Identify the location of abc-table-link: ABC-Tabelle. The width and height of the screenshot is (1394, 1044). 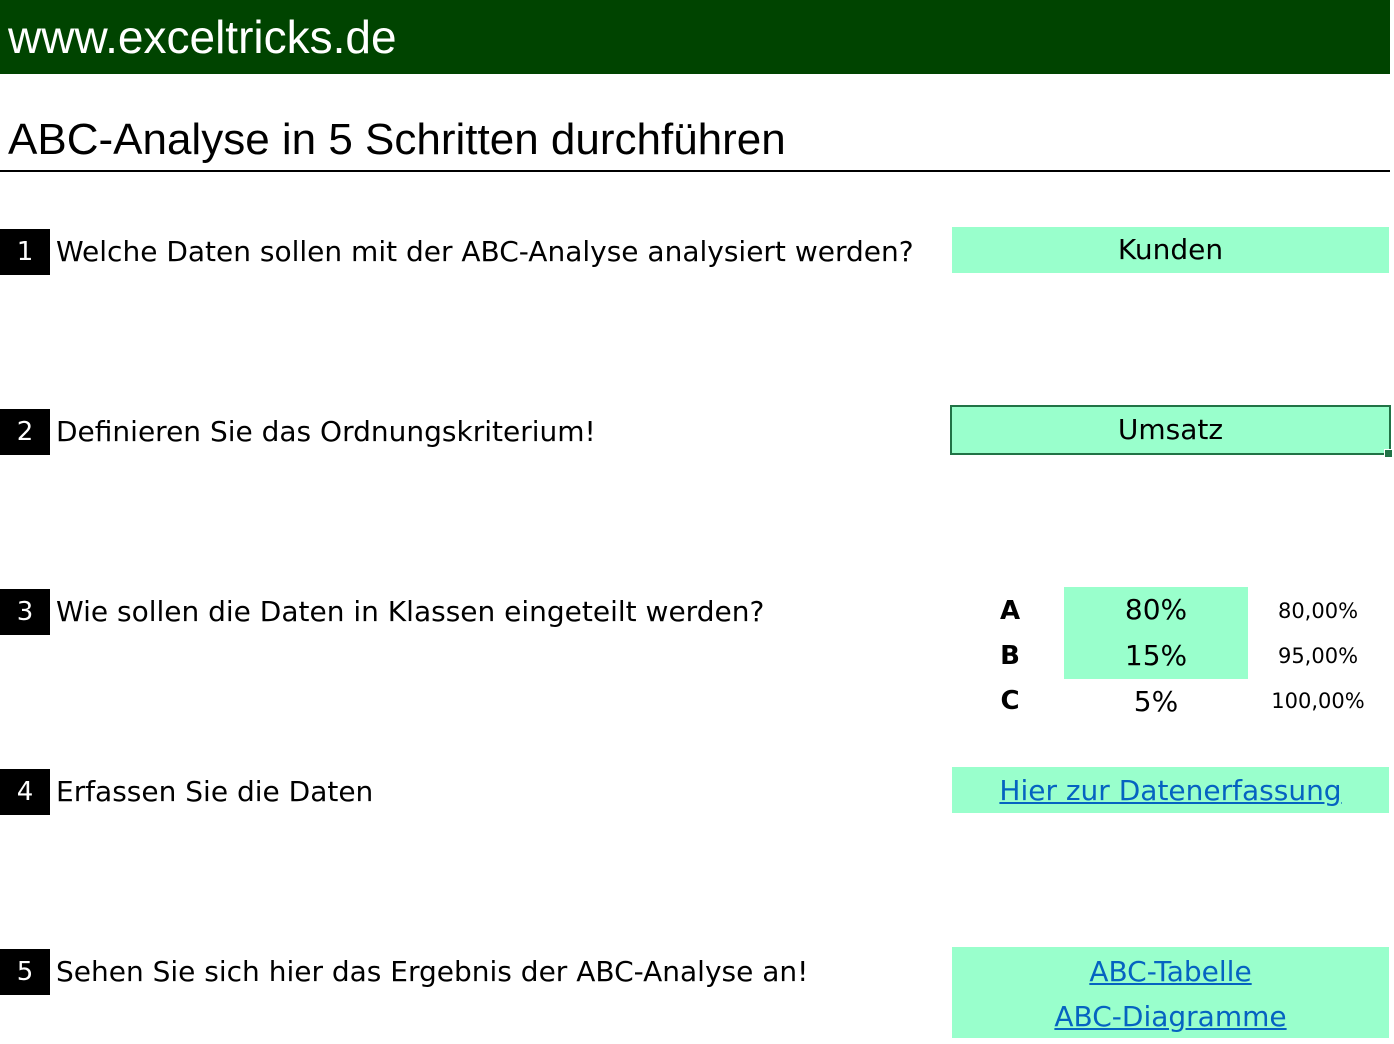
(1170, 971).